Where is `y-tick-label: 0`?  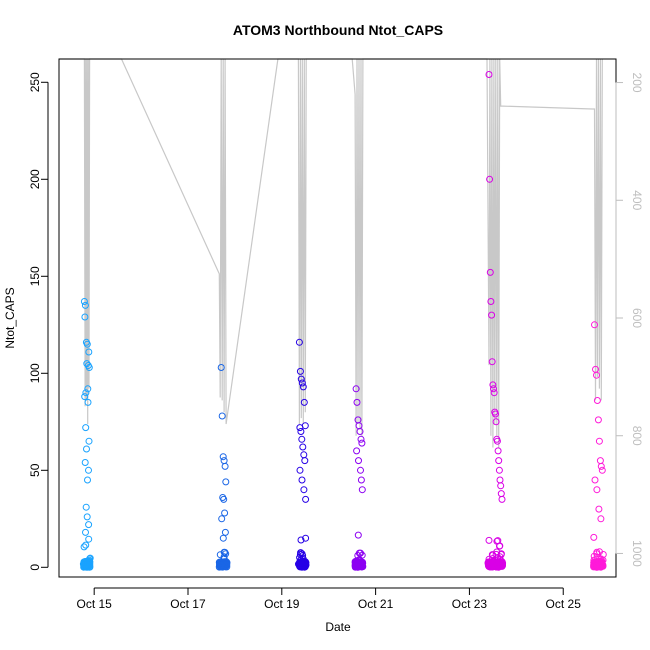
y-tick-label: 0 is located at coordinates (35, 567).